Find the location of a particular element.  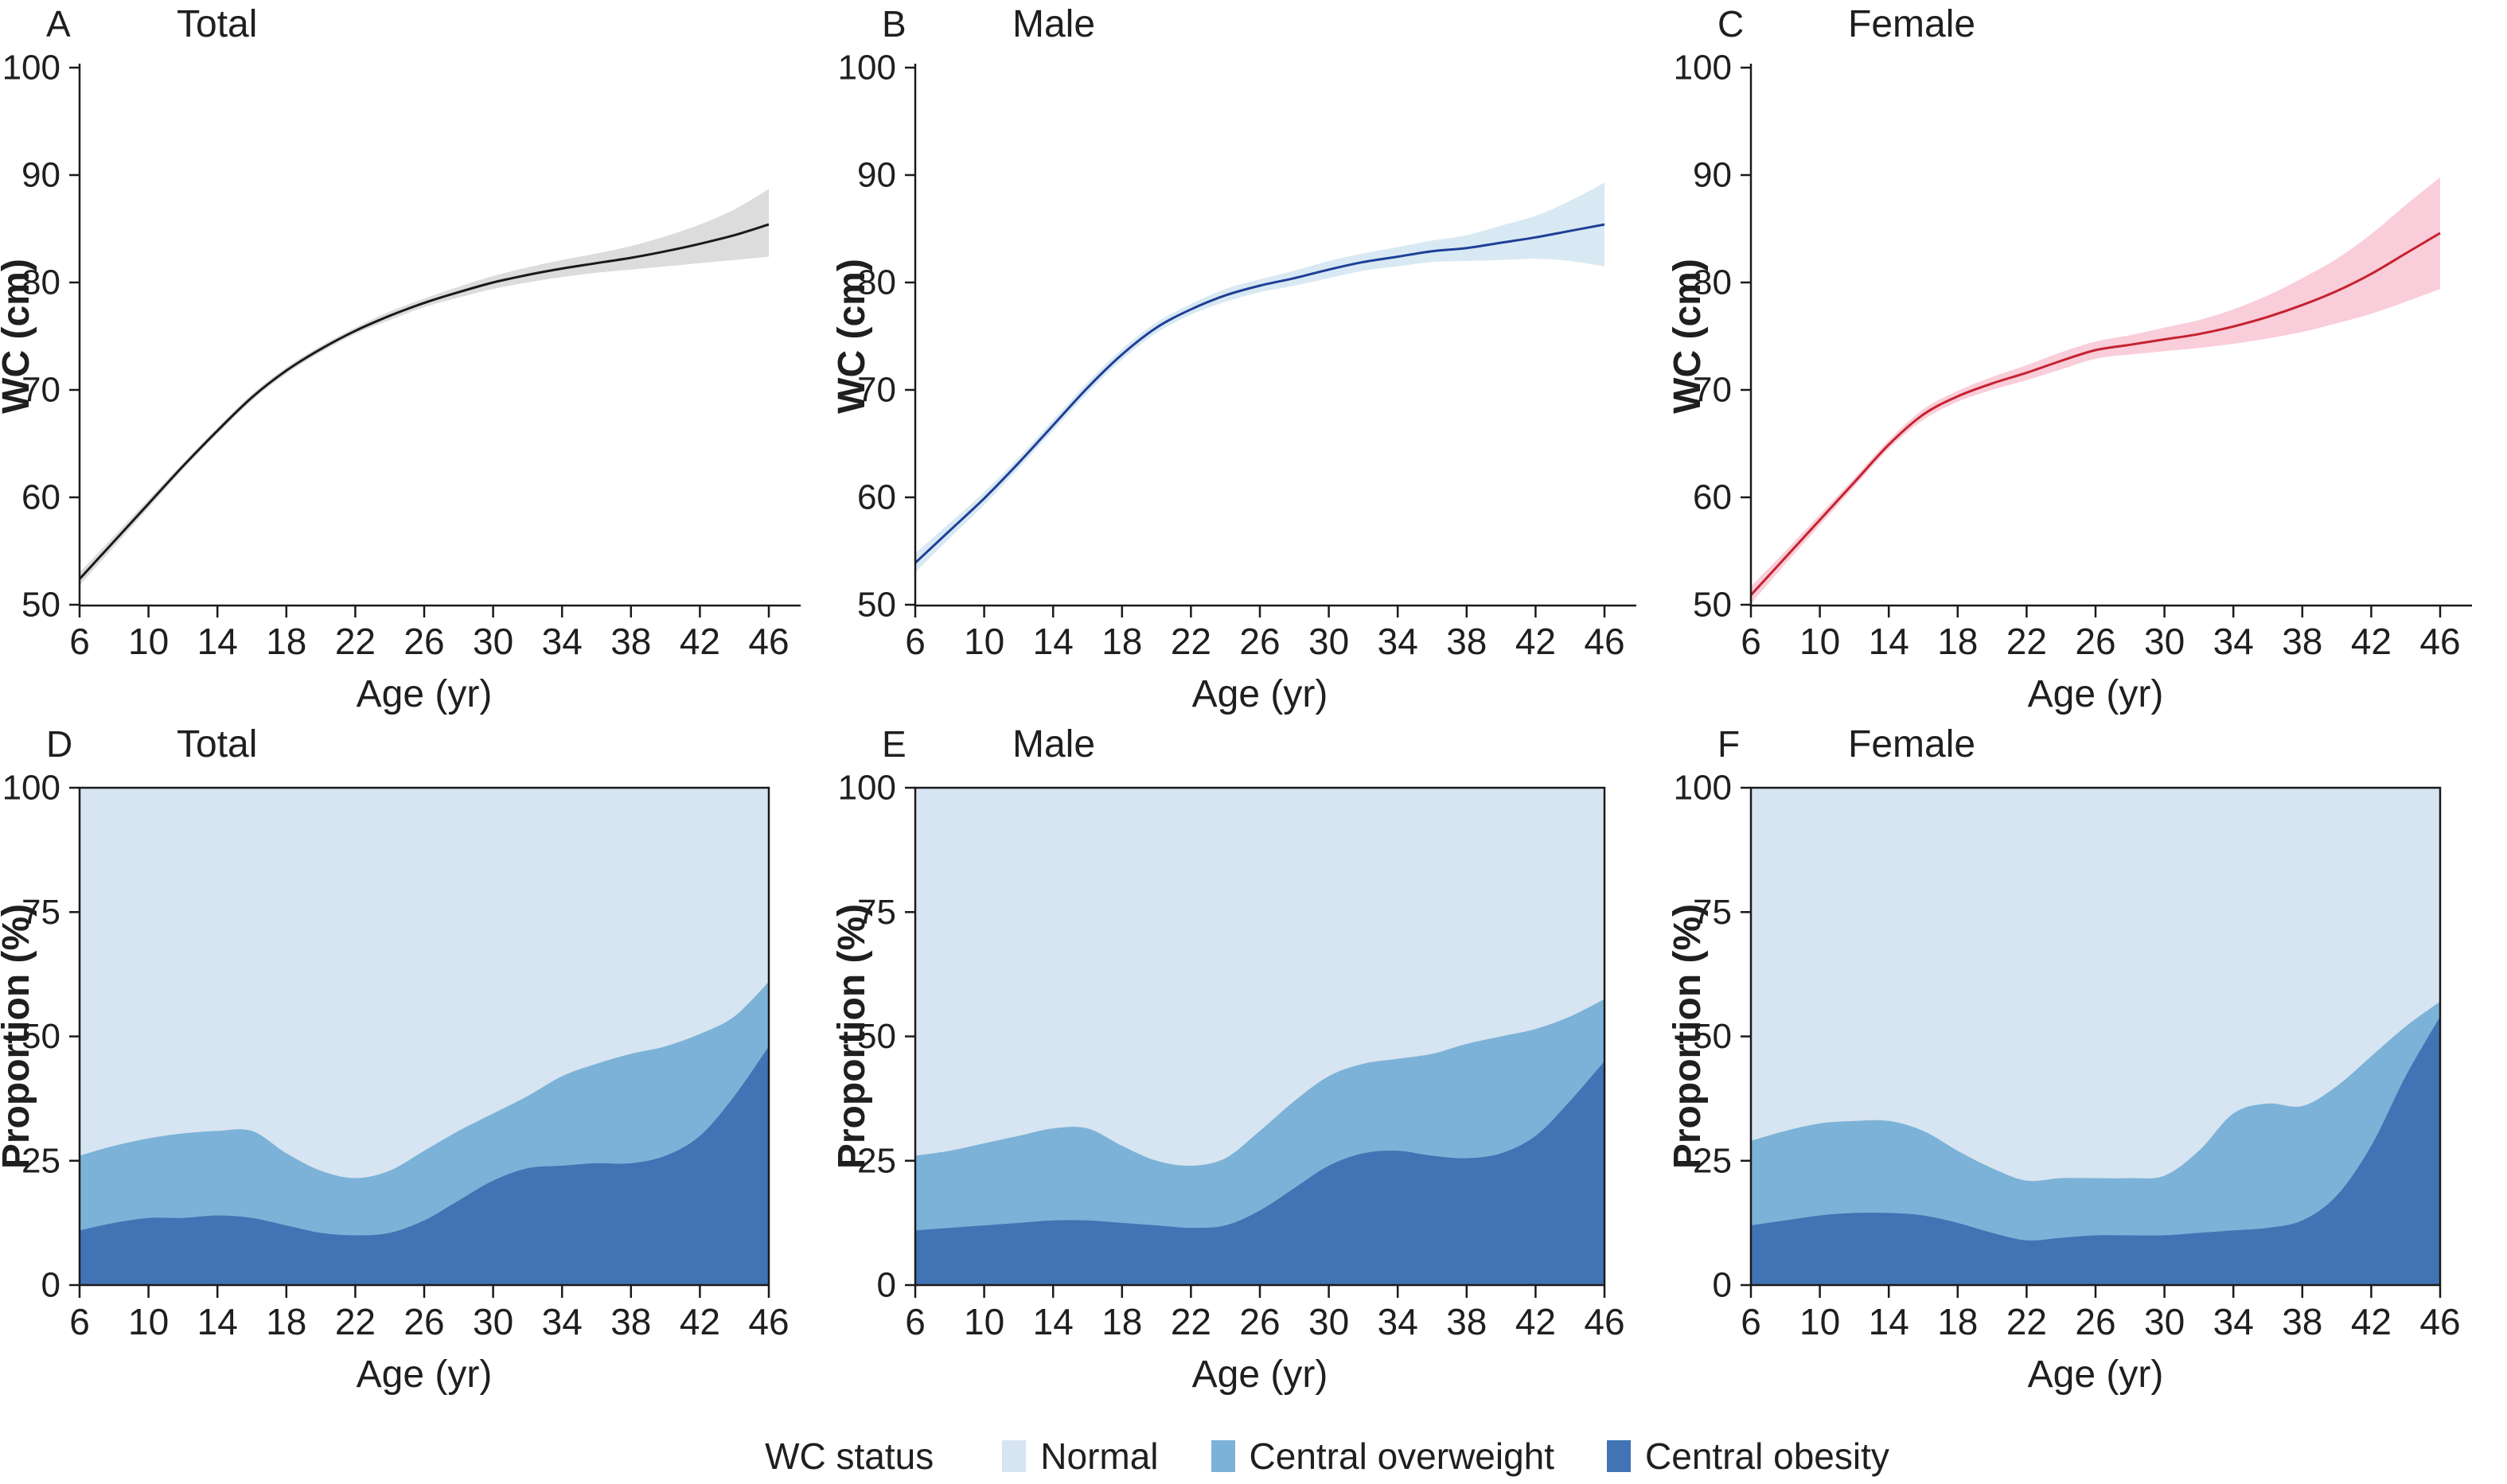

legend-label: Central obesity is located at coordinates (1767, 1456).